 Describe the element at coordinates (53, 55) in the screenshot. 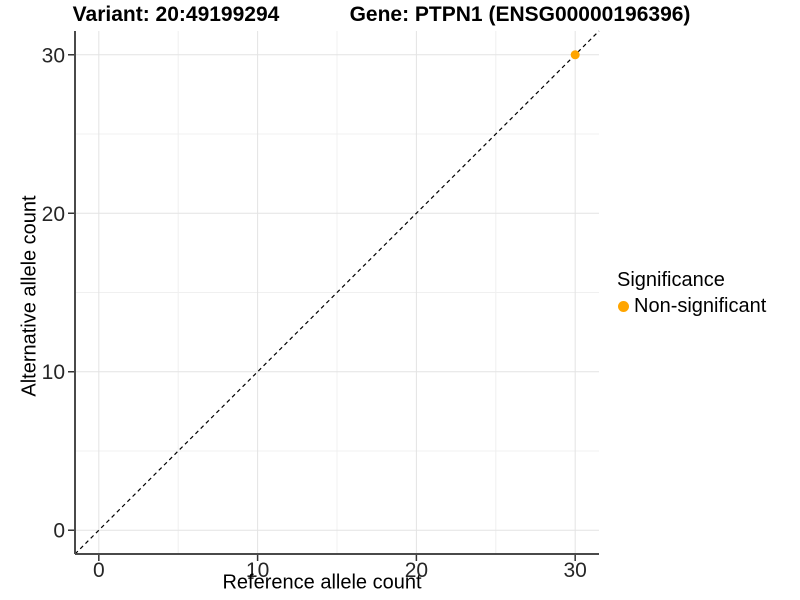

I see `y-tick-label: 30` at that location.